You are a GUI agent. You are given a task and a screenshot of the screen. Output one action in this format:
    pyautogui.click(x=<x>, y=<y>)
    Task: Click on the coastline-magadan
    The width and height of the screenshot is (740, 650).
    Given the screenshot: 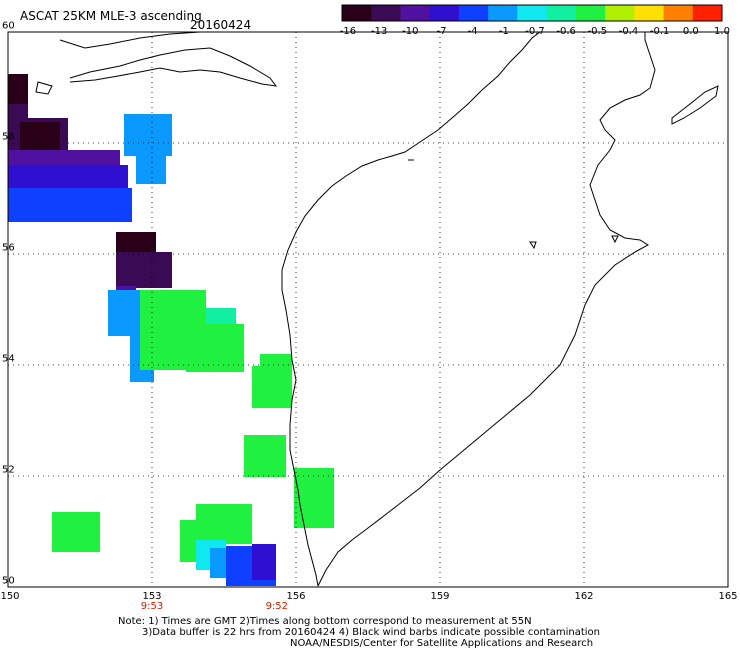 What is the action you would take?
    pyautogui.click(x=168, y=59)
    